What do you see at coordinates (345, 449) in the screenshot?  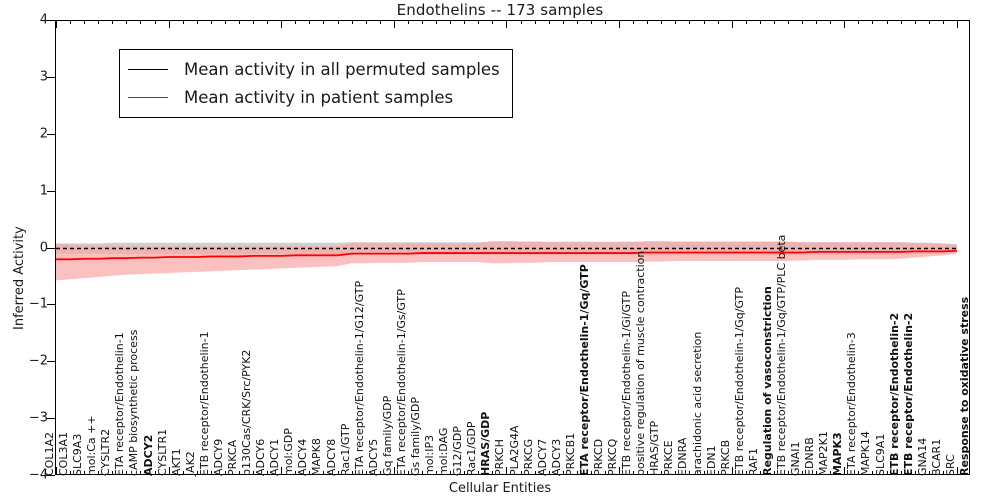 I see `x-axis-tick-label: Rac1/GTP` at bounding box center [345, 449].